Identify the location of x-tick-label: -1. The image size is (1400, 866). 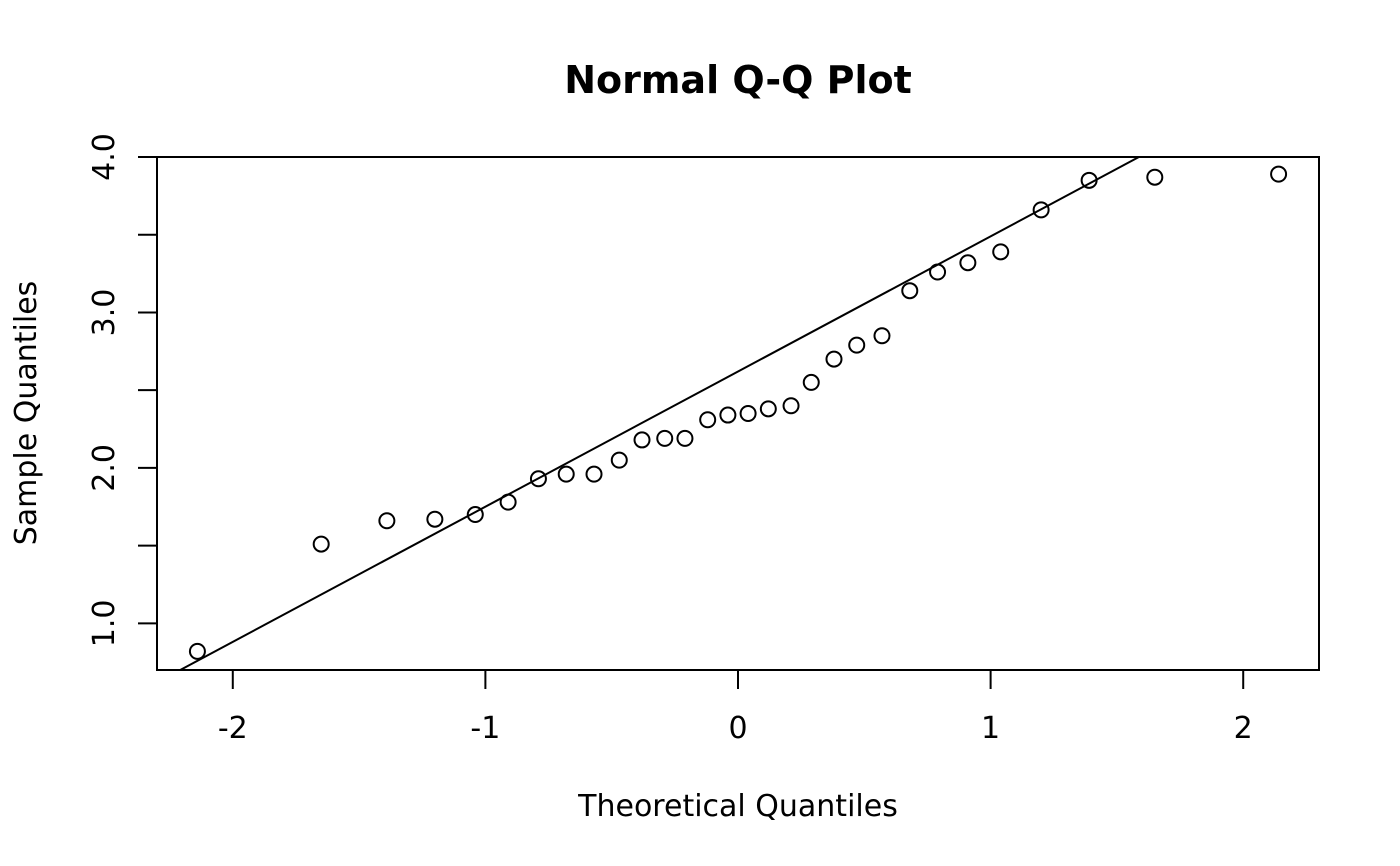
(485, 728).